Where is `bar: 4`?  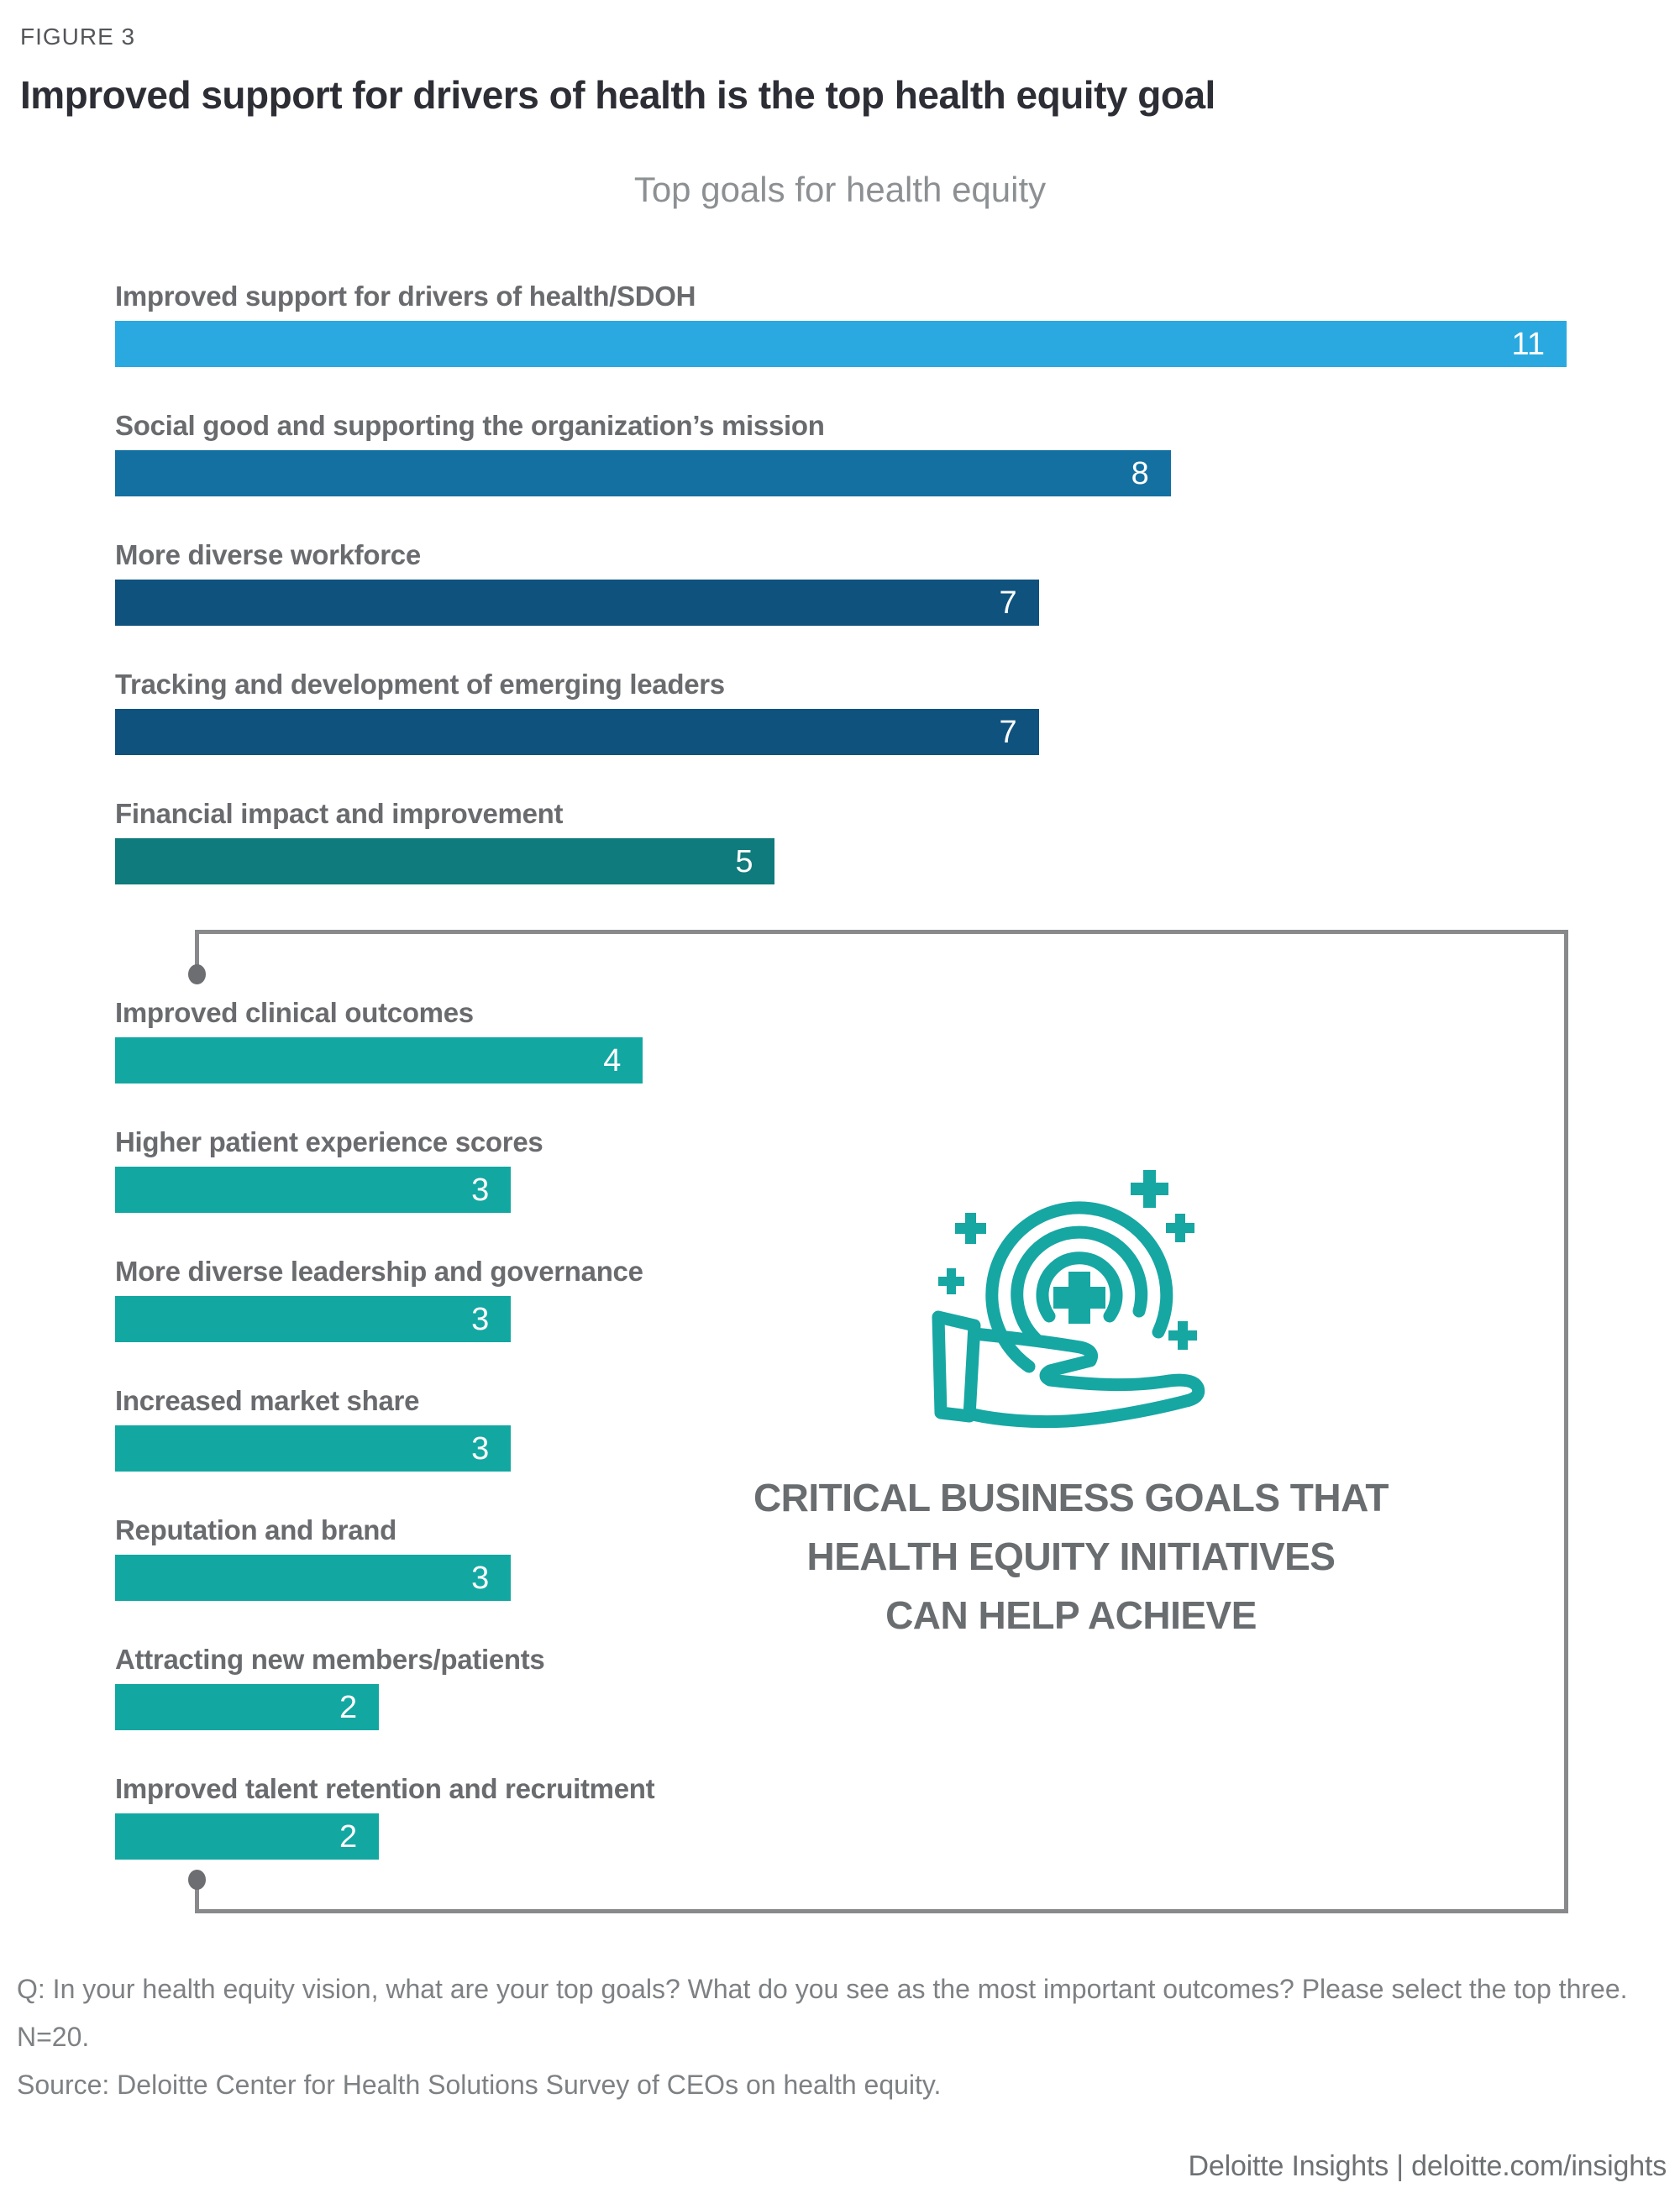
bar: 4 is located at coordinates (379, 1060).